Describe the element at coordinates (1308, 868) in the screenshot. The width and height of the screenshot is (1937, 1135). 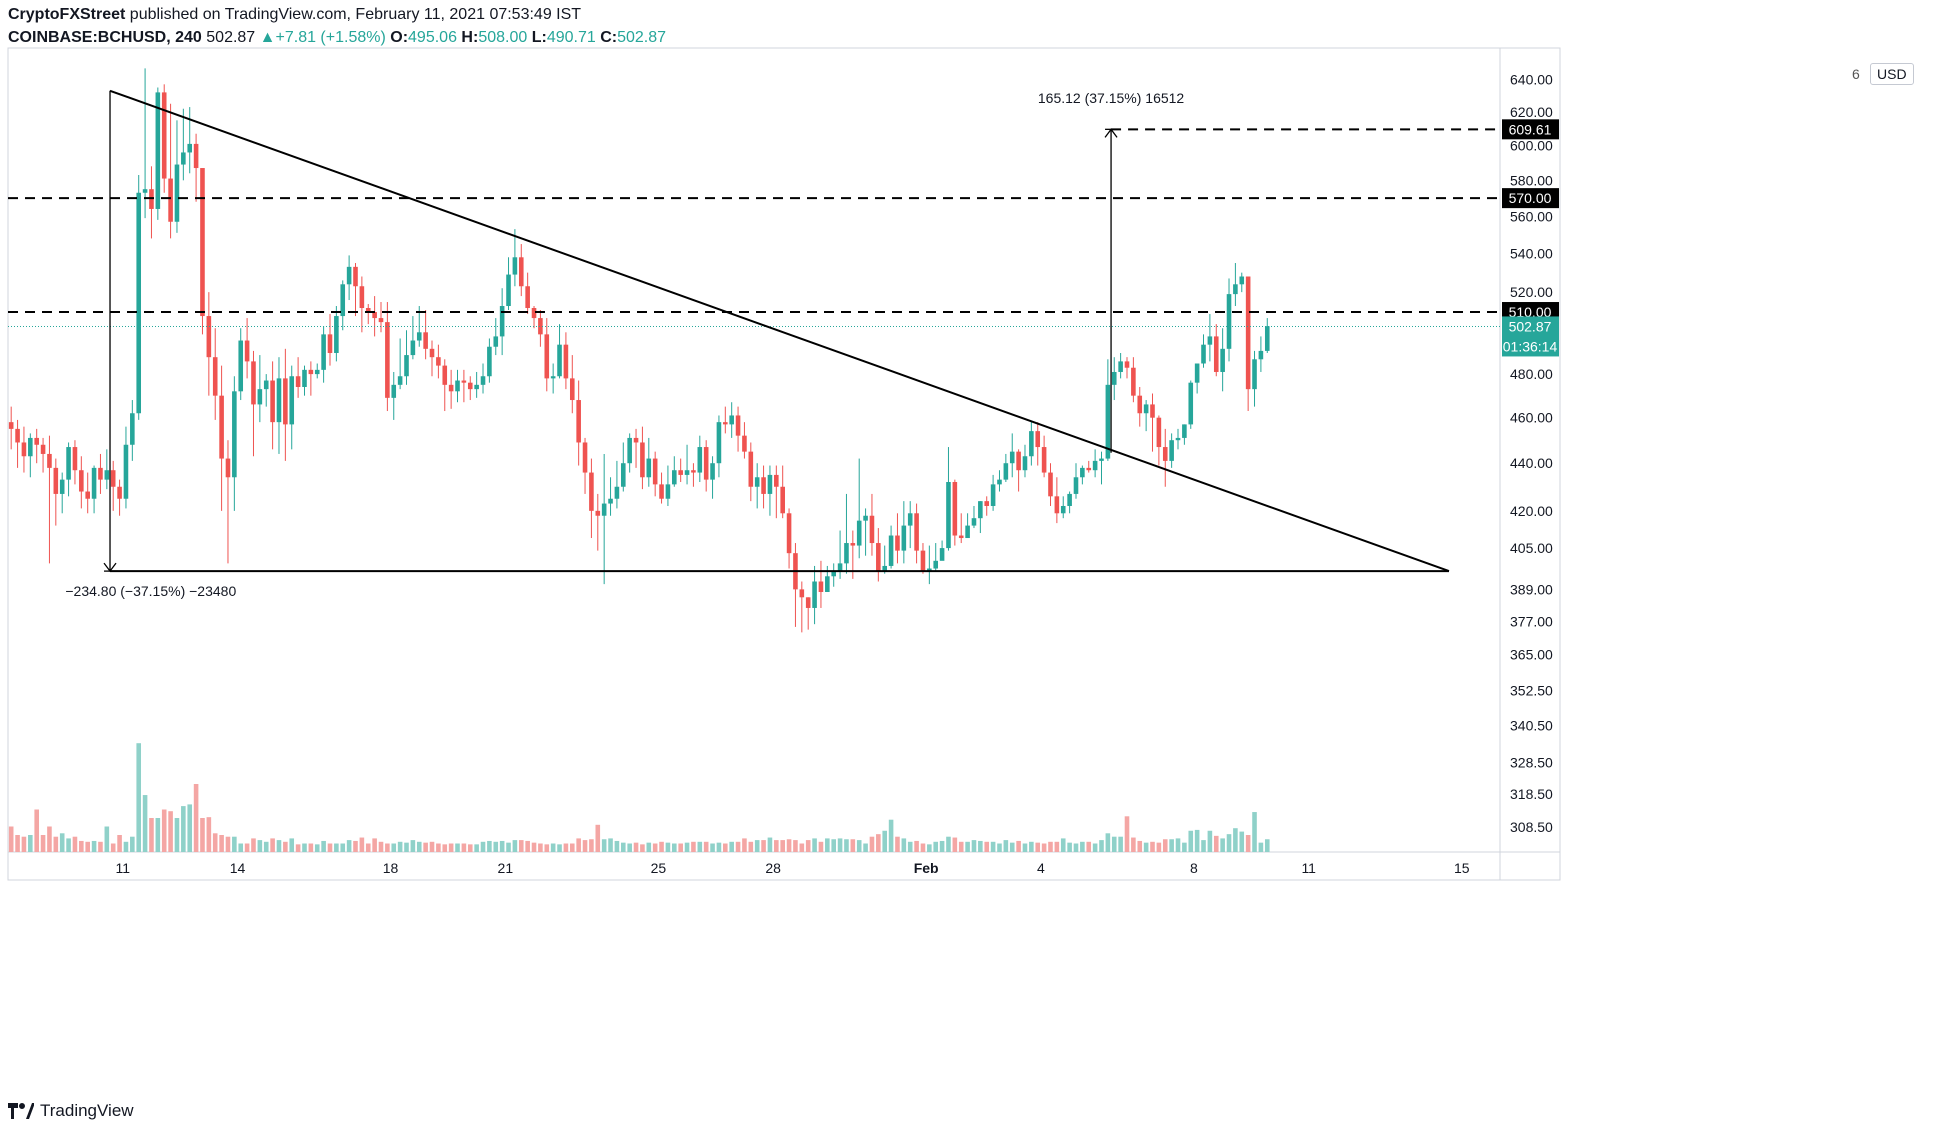
I see `x-tick-label: 11` at that location.